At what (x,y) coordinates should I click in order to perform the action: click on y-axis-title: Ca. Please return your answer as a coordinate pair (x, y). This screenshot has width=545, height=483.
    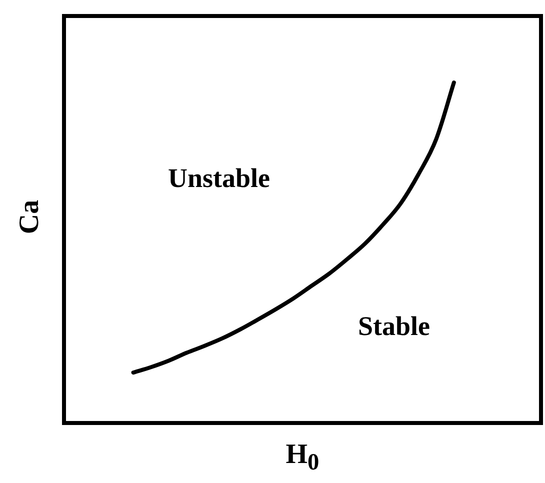
    Looking at the image, I should click on (30, 216).